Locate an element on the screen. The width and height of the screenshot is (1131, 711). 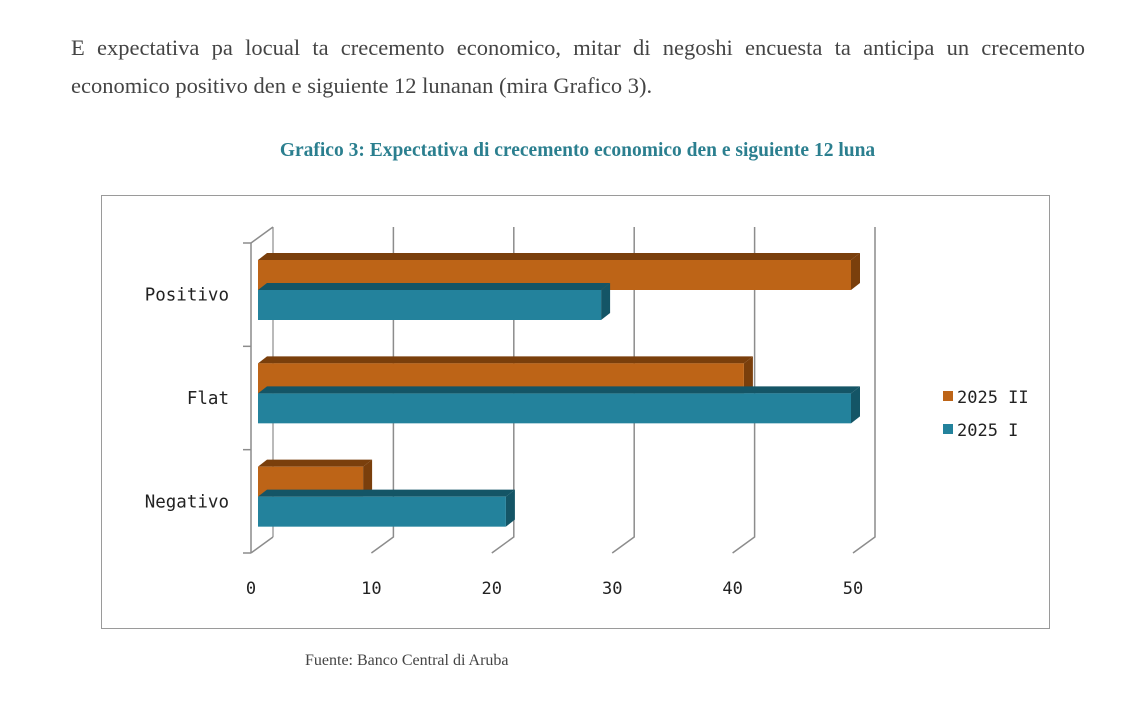
x-tick-label: 20 is located at coordinates (492, 589).